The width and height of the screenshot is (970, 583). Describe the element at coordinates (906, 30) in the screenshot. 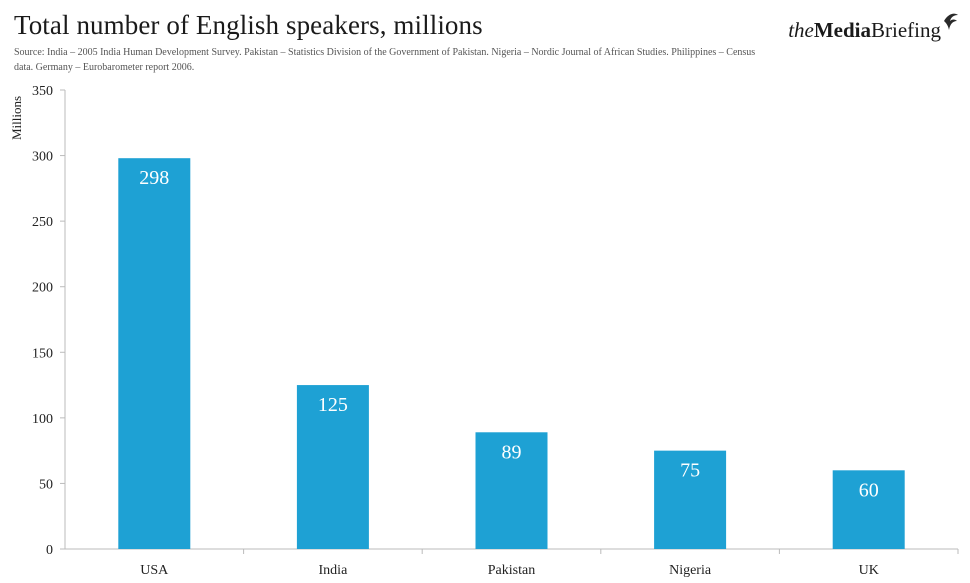

I see `logo-briefing: Briefing` at that location.